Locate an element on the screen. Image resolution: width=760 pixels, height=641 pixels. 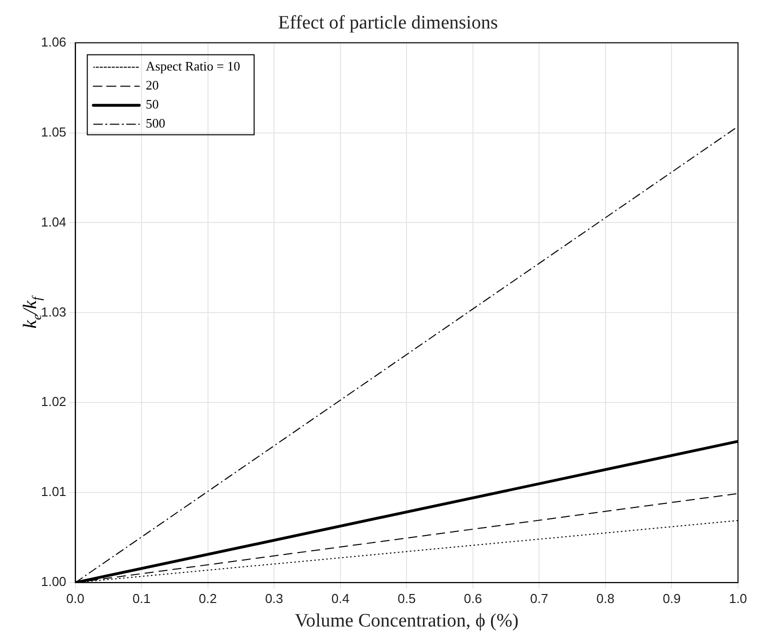
x-tick-label: 0.6 is located at coordinates (473, 598).